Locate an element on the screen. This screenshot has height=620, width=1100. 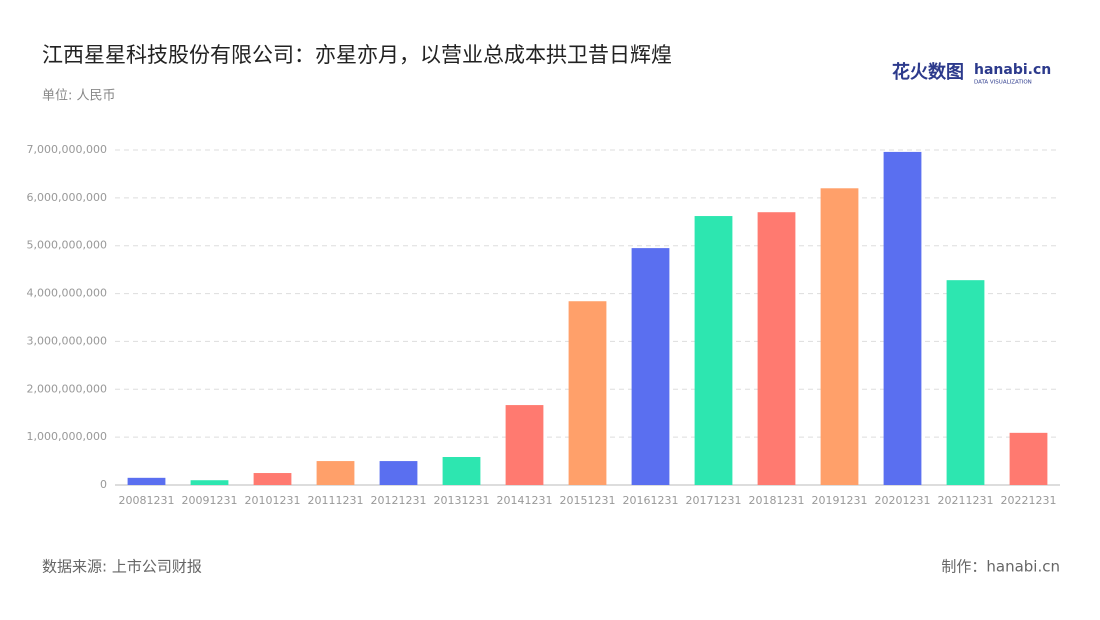
y-tick-label: 0 is located at coordinates (103, 484).